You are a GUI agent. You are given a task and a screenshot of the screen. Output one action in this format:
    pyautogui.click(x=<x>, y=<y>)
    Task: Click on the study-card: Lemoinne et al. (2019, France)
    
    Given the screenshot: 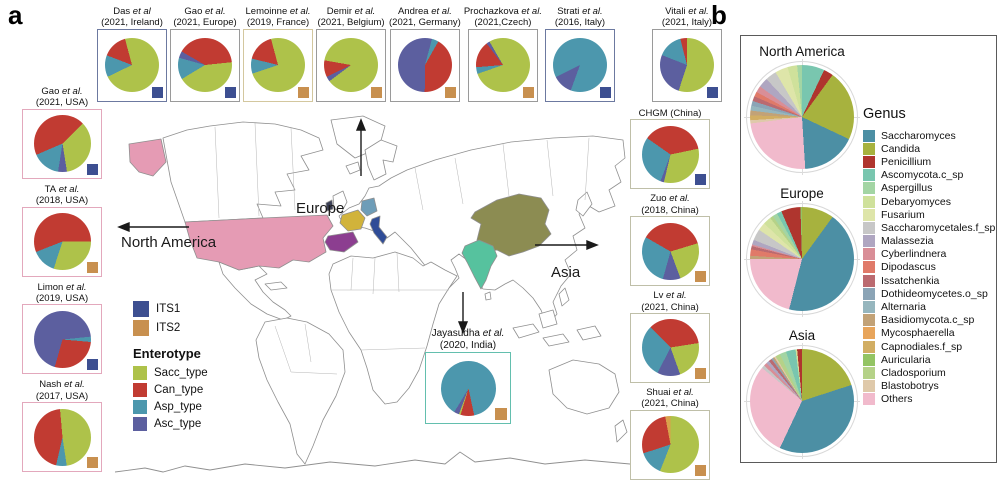 What is the action you would take?
    pyautogui.click(x=278, y=54)
    